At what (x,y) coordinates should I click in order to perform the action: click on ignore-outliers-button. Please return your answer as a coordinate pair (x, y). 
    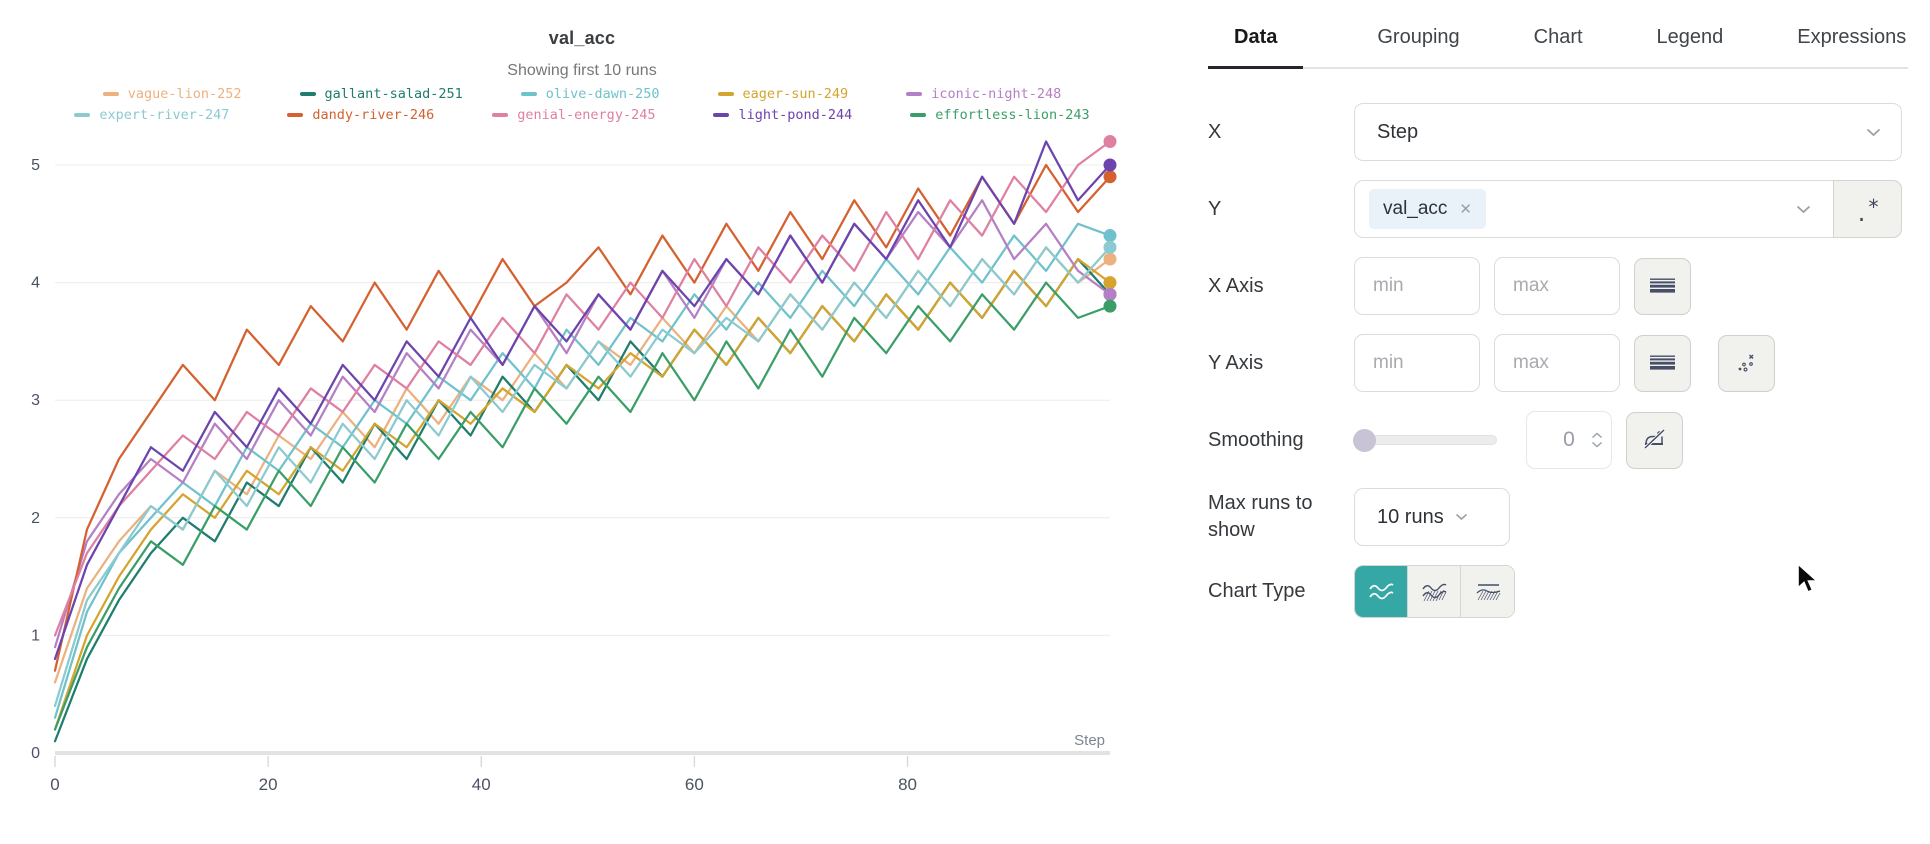
    Looking at the image, I should click on (1746, 363).